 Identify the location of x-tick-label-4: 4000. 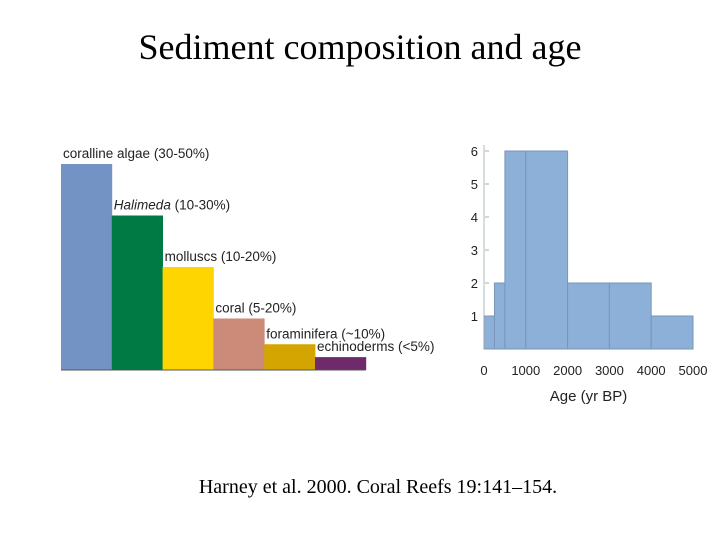
(651, 370).